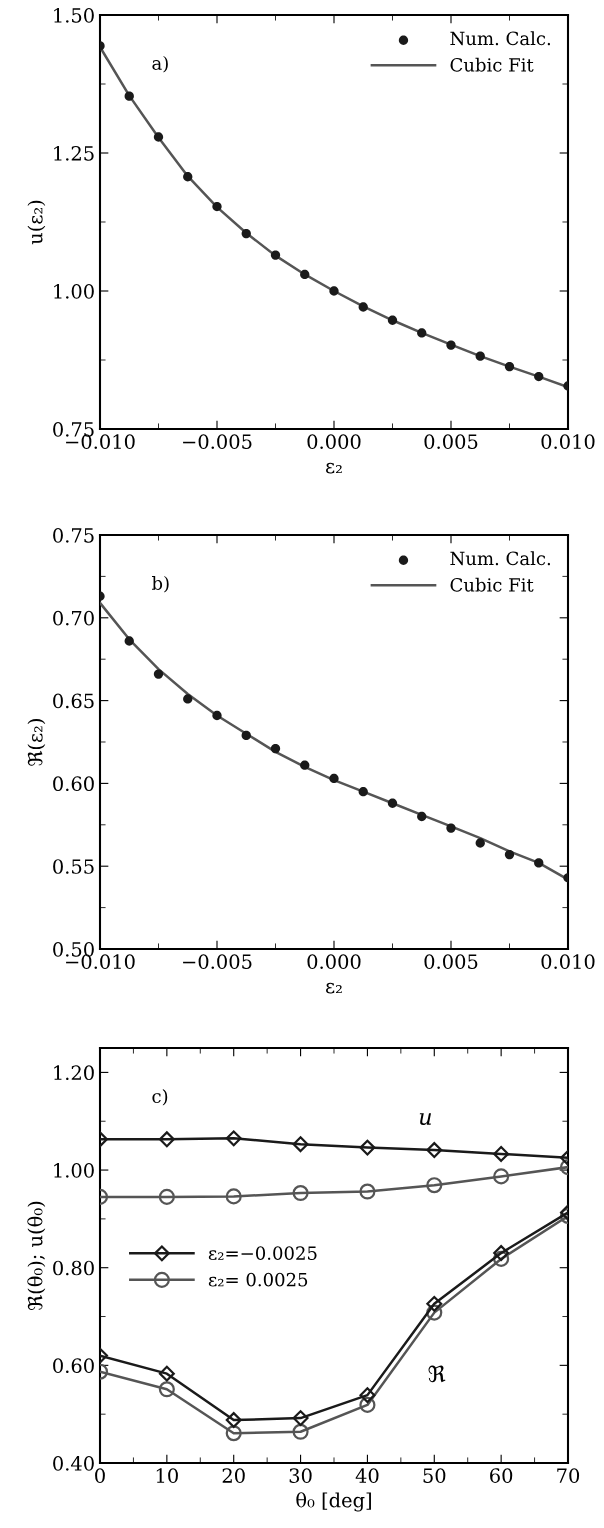  What do you see at coordinates (233, 1475) in the screenshot?
I see `x-tick-label: 20` at bounding box center [233, 1475].